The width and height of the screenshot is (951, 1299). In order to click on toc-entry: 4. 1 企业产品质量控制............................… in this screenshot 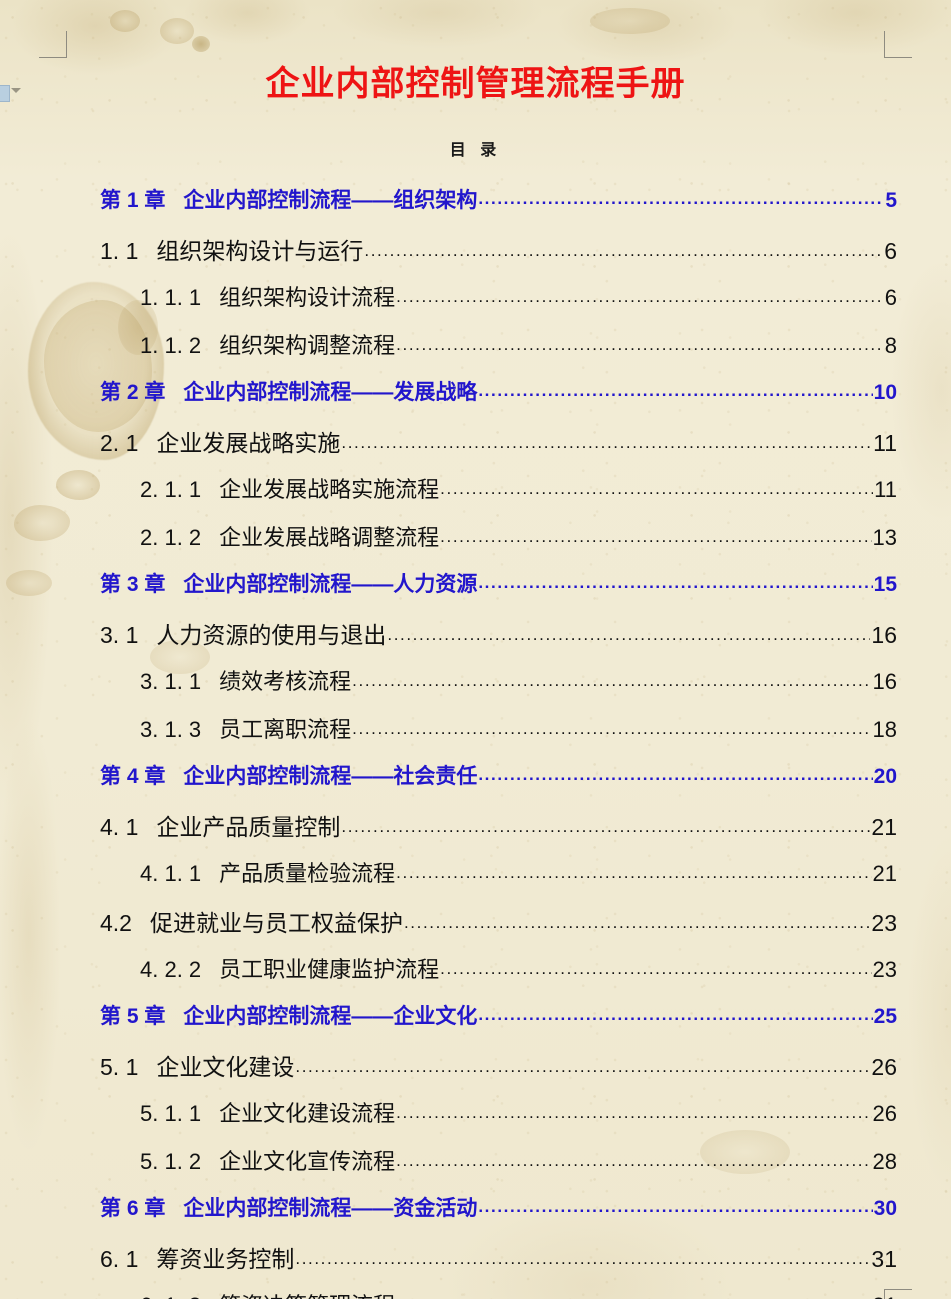, I will do `click(475, 832)`.